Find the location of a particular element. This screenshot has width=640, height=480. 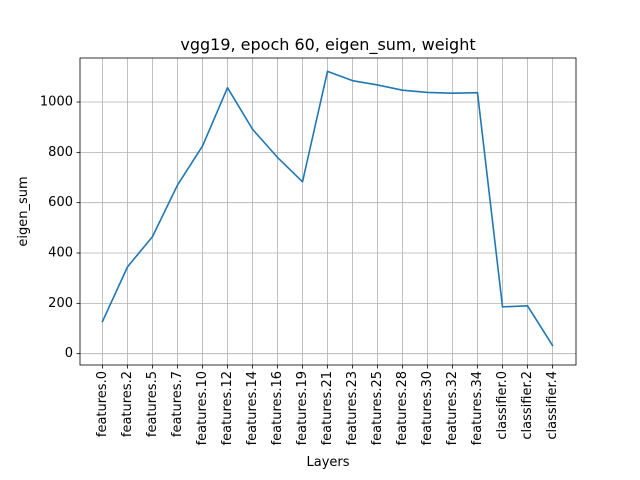

y-tick-label: 1000 is located at coordinates (56, 102).